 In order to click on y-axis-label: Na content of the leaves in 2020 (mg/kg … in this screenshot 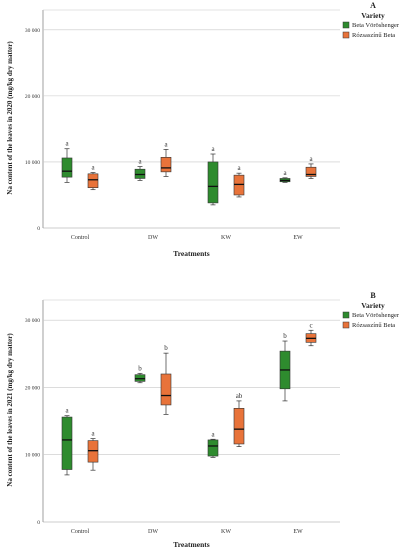, I will do `click(10, 118)`.